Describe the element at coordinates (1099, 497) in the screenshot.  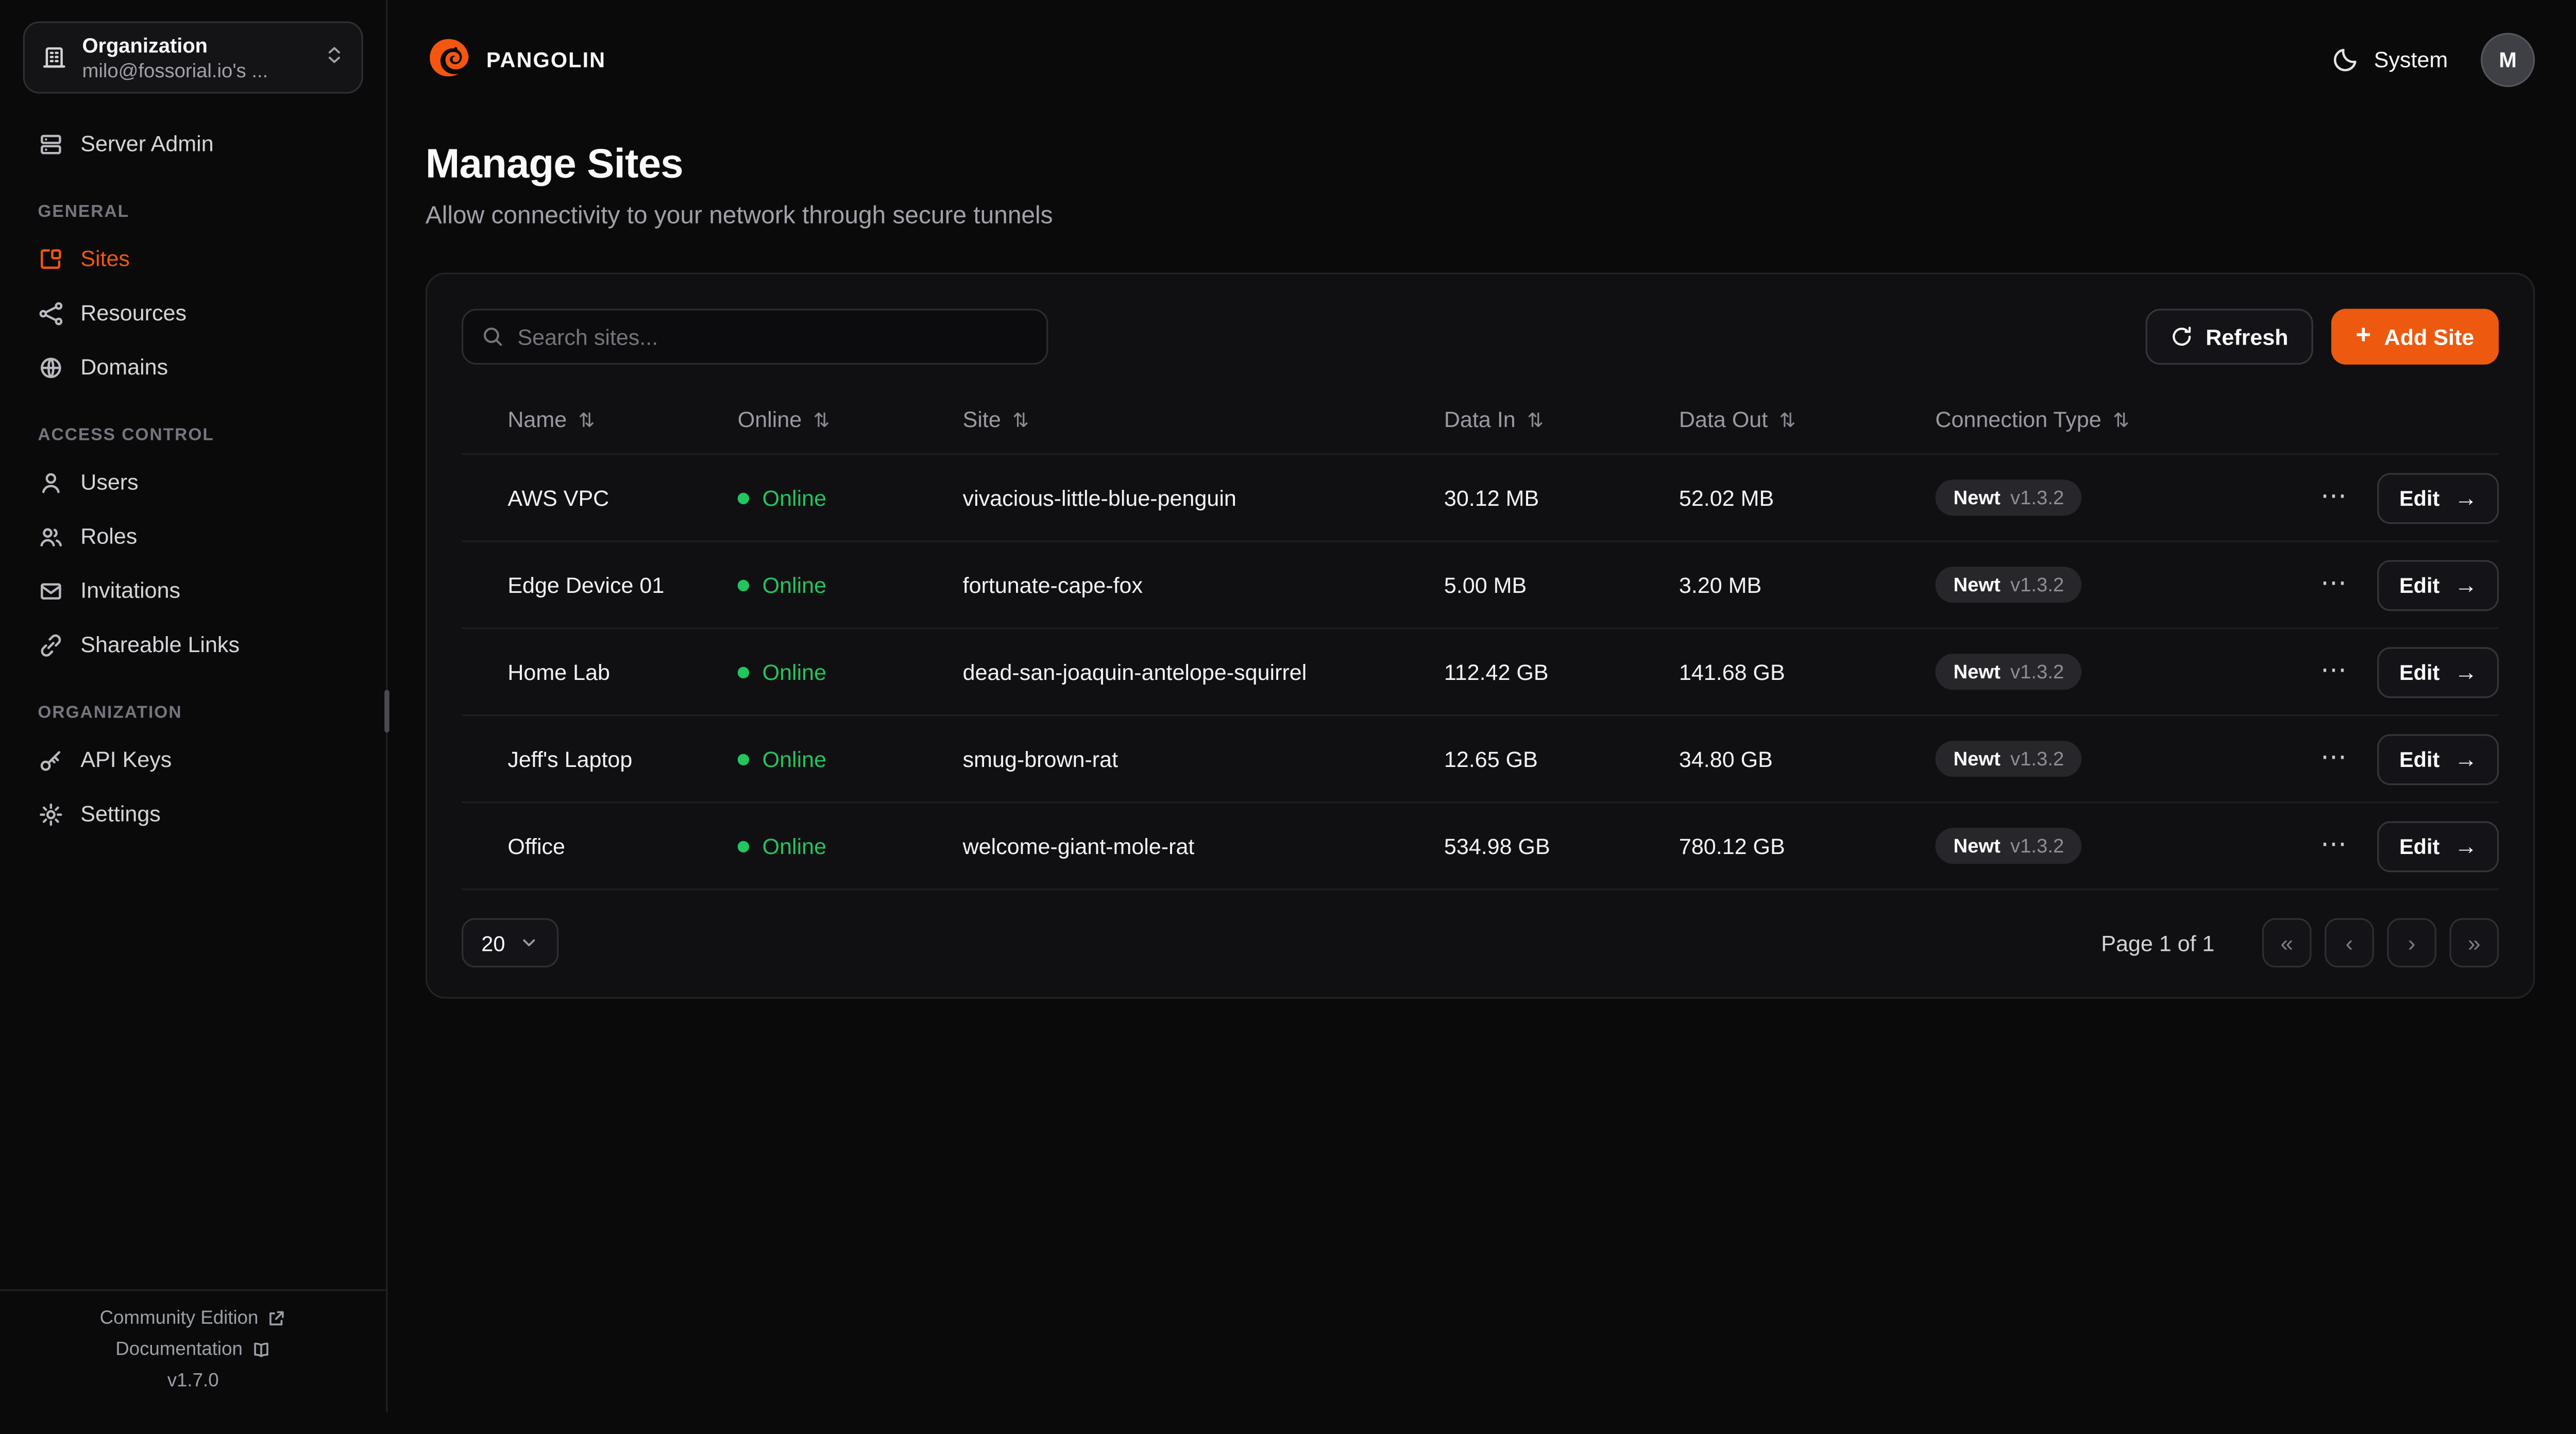
I see `cell-site: vivacious-little-blue-penguin` at that location.